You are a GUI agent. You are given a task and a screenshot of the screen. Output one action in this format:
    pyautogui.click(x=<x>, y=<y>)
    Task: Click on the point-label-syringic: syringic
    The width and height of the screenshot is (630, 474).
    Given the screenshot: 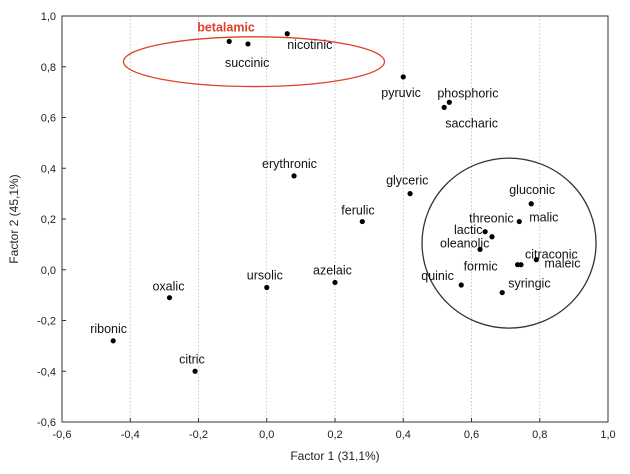 What is the action you would take?
    pyautogui.click(x=529, y=284)
    